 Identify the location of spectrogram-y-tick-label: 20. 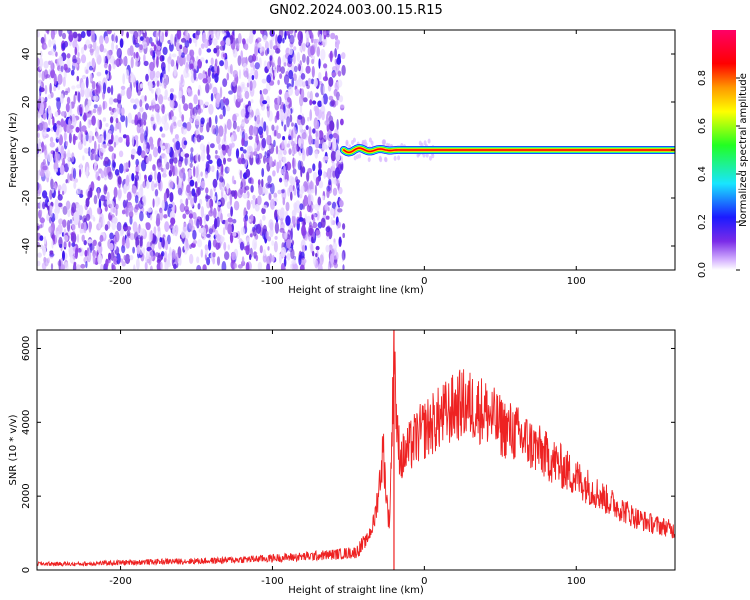
(26, 102).